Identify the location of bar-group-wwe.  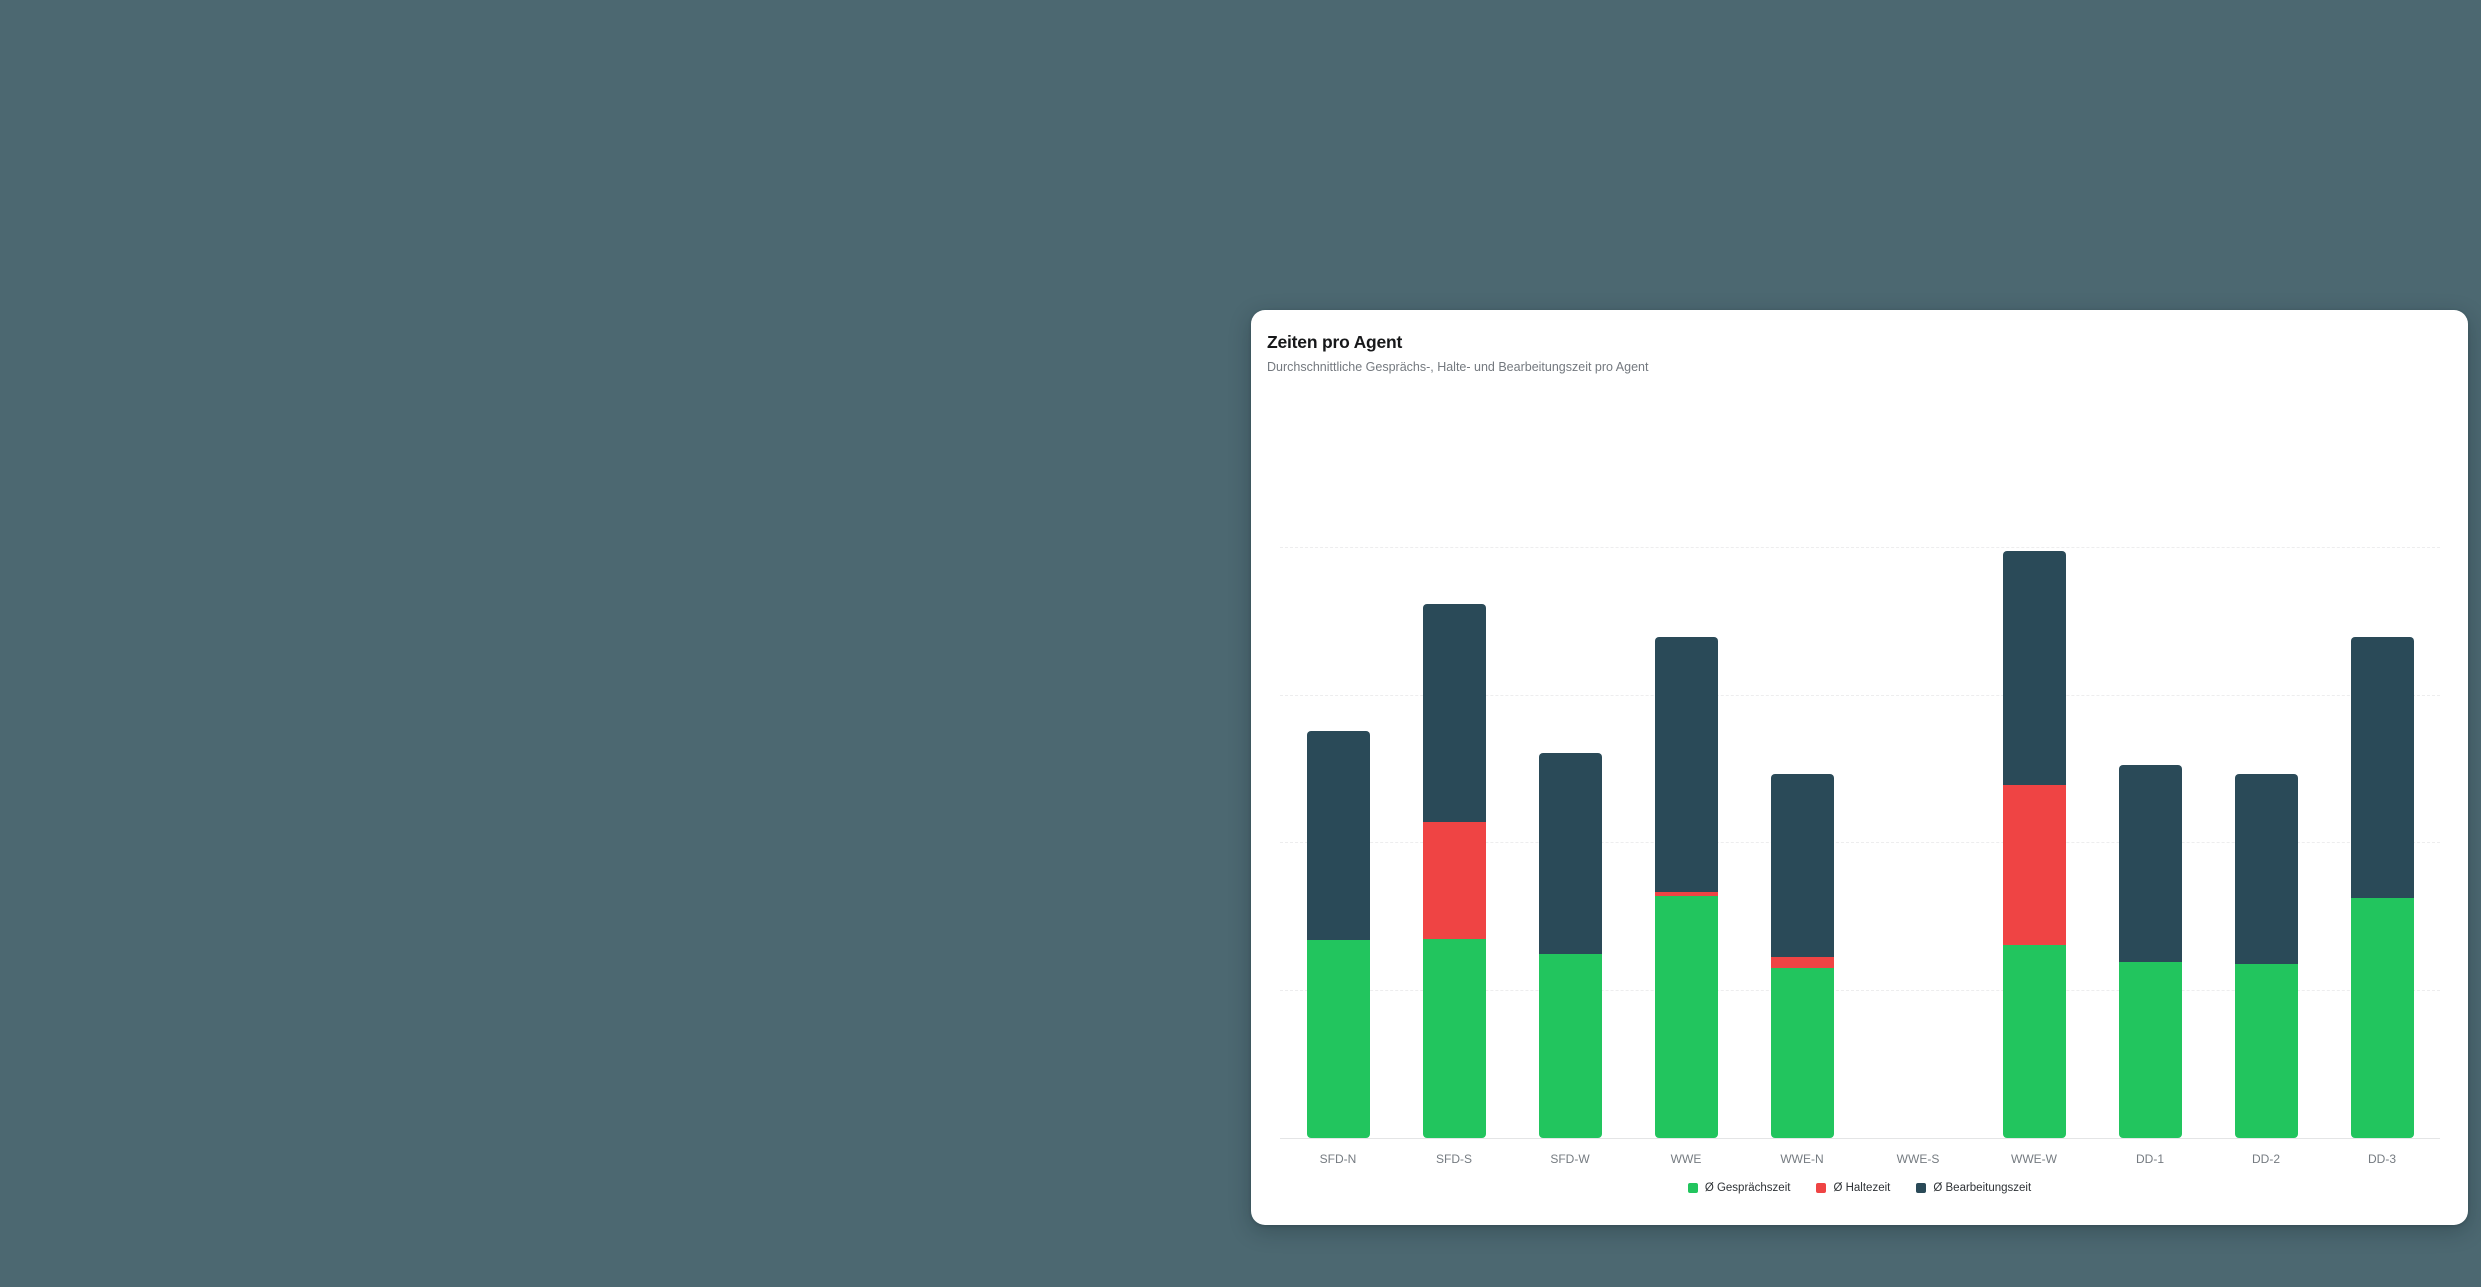
(1686, 843).